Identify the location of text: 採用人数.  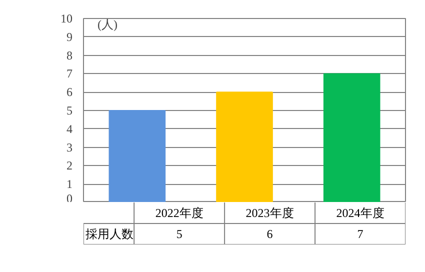
(109, 234).